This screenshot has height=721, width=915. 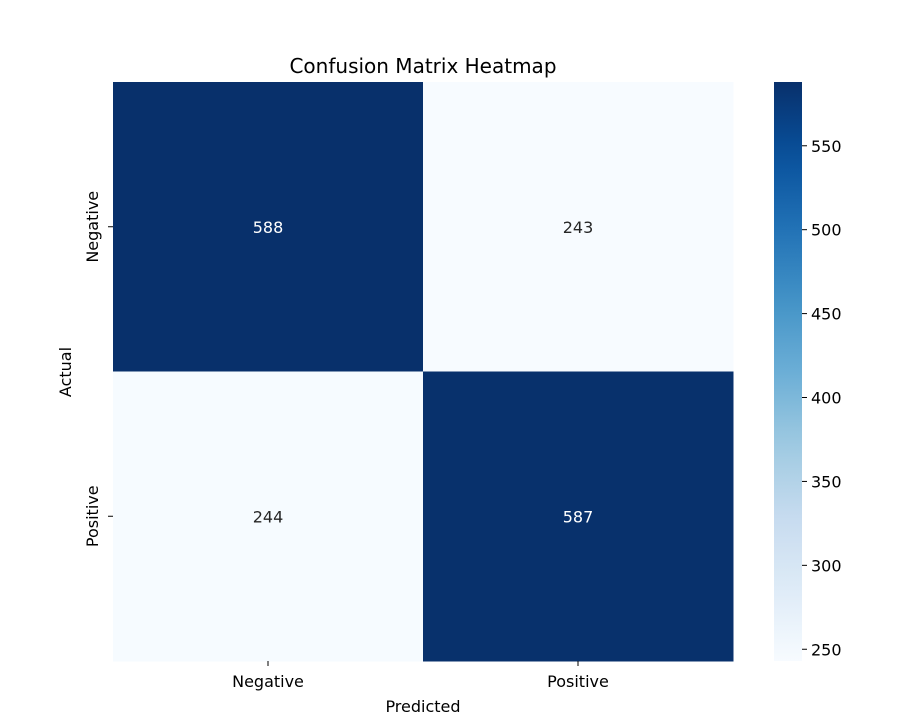 I want to click on colorbar-gradient, so click(x=788, y=371).